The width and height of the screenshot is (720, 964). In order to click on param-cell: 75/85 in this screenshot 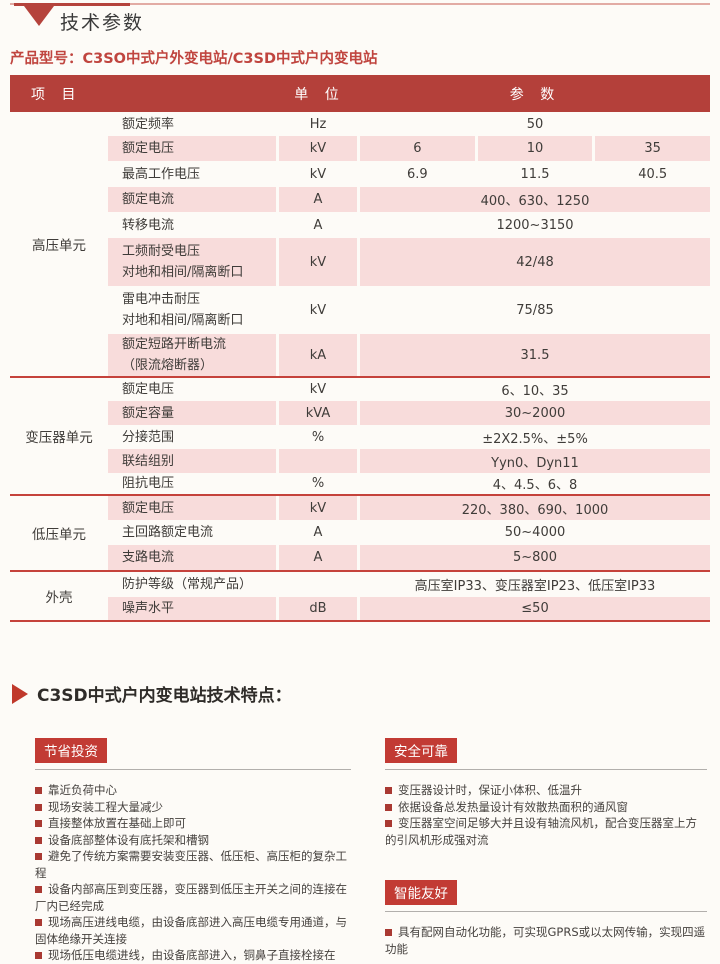, I will do `click(535, 310)`.